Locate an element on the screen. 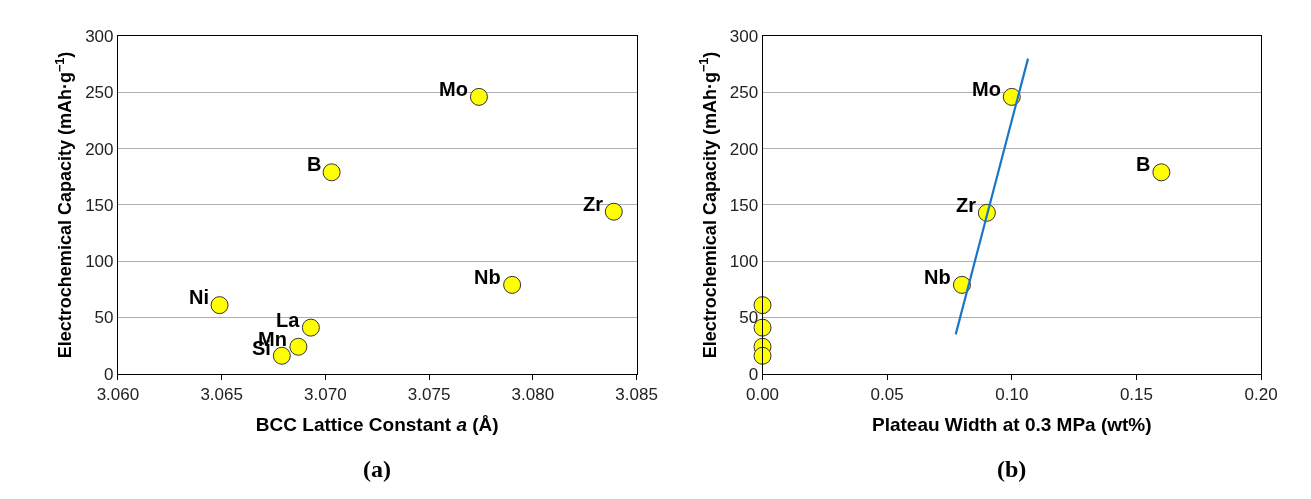  x-tick-label: 3.070 is located at coordinates (325, 395).